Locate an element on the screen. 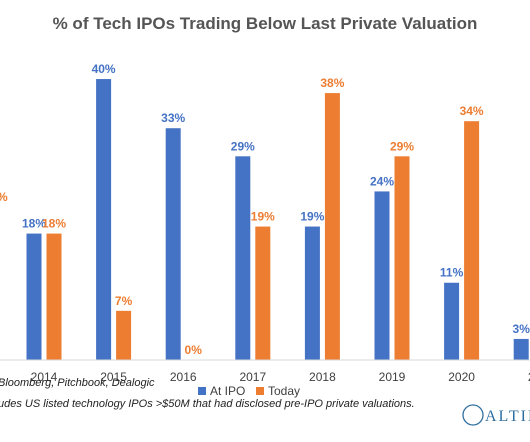 This screenshot has width=530, height=442. bar-at-ipo-2017 is located at coordinates (243, 258).